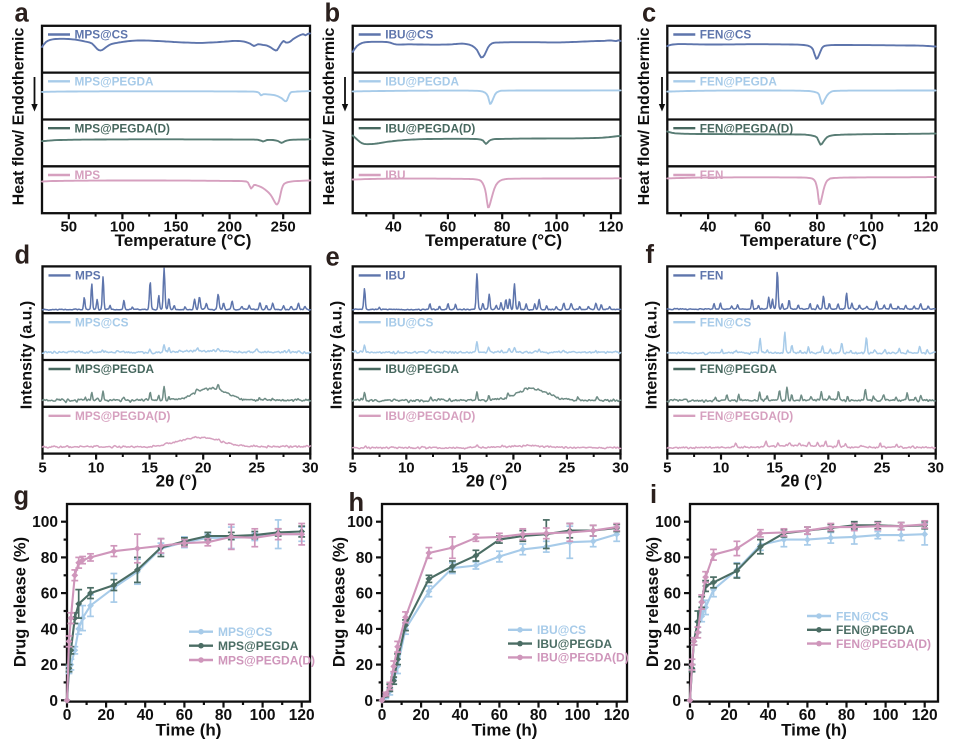  What do you see at coordinates (68, 227) in the screenshot?
I see `svg-text: 50` at bounding box center [68, 227].